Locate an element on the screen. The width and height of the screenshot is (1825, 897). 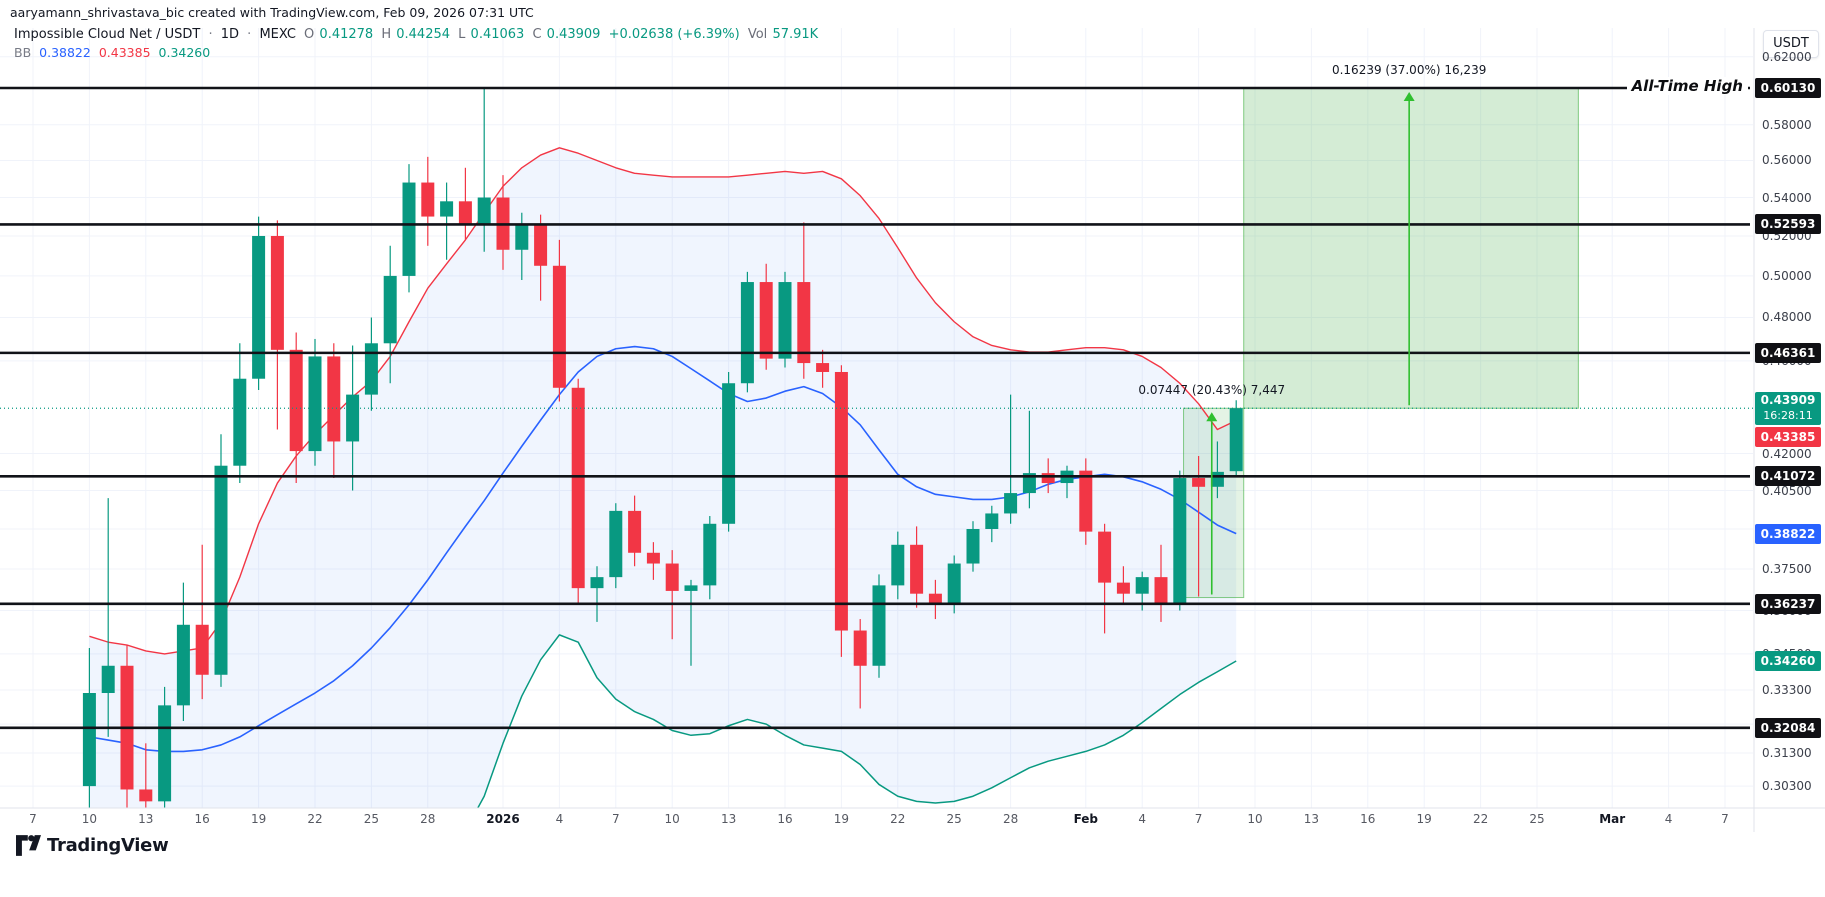
volume-value: 57.91K is located at coordinates (795, 34).